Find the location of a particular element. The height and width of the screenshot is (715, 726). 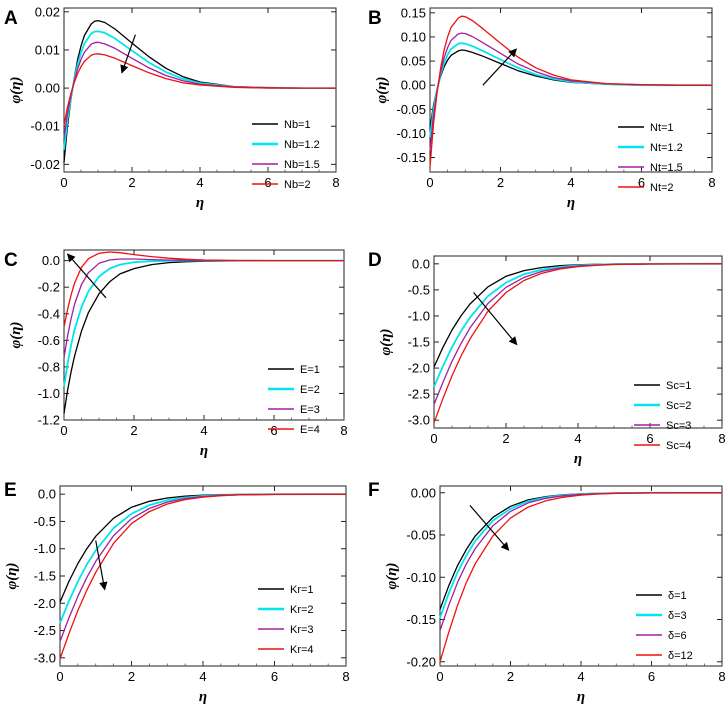

panel-letter: E is located at coordinates (10, 490).